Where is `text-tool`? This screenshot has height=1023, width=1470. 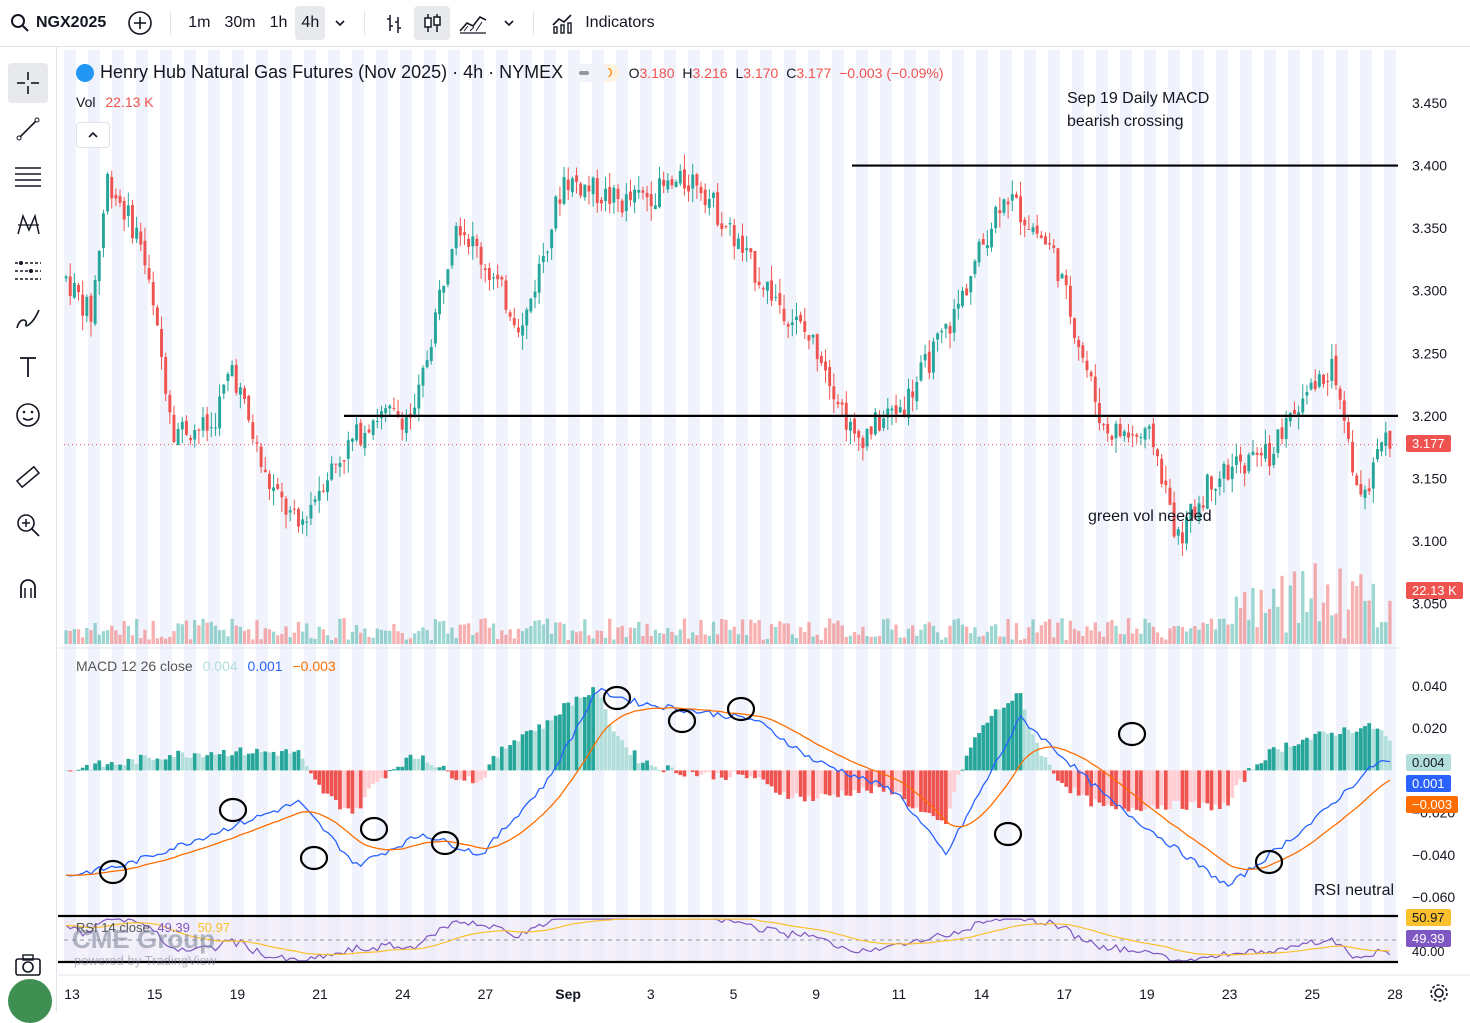 text-tool is located at coordinates (28, 367).